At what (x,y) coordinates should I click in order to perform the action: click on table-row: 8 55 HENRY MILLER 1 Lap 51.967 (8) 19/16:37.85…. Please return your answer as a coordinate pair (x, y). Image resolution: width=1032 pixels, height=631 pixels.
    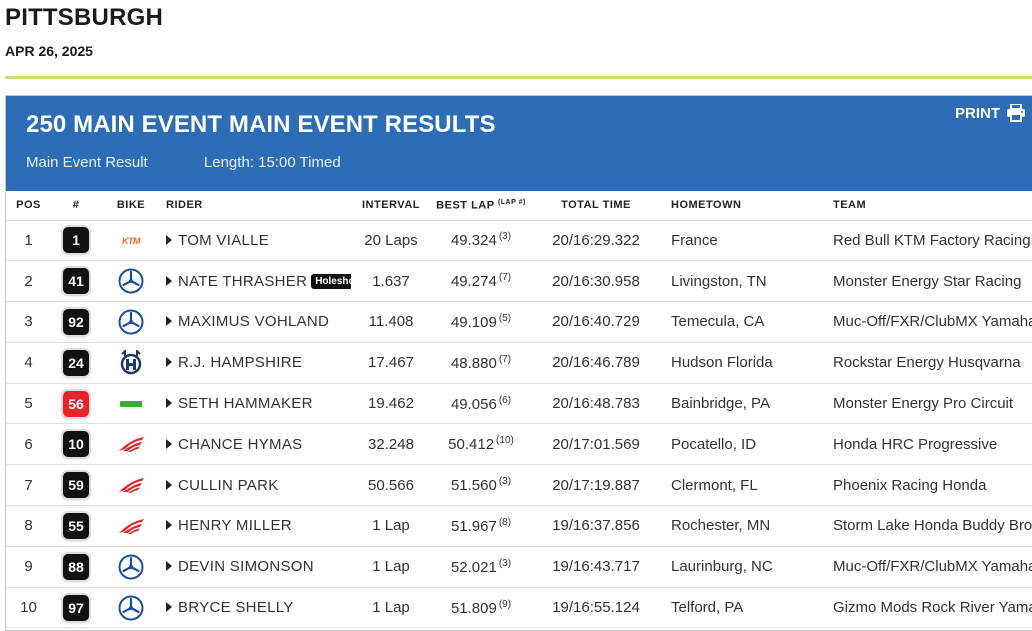
    Looking at the image, I should click on (519, 526).